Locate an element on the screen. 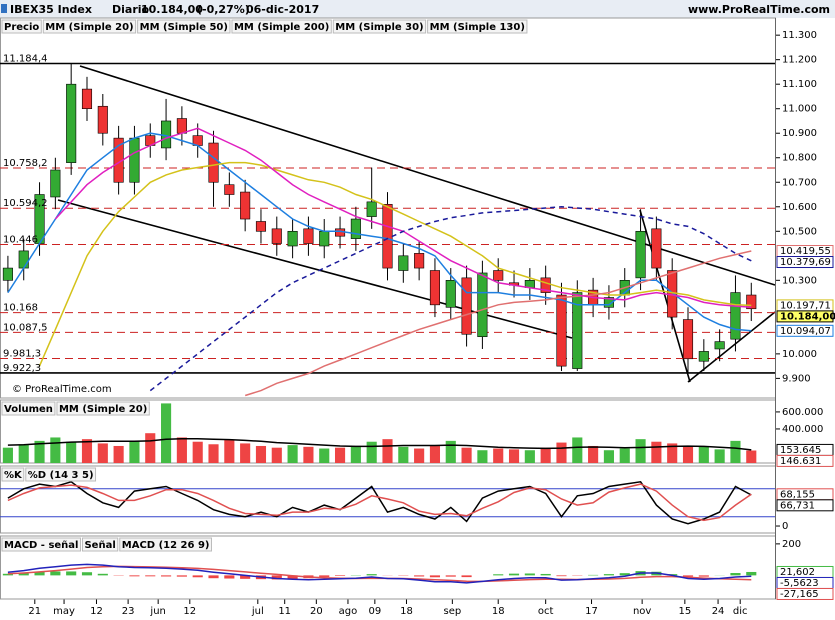 This screenshot has width=835, height=620. y-tick-label: 10.600 is located at coordinates (799, 207).